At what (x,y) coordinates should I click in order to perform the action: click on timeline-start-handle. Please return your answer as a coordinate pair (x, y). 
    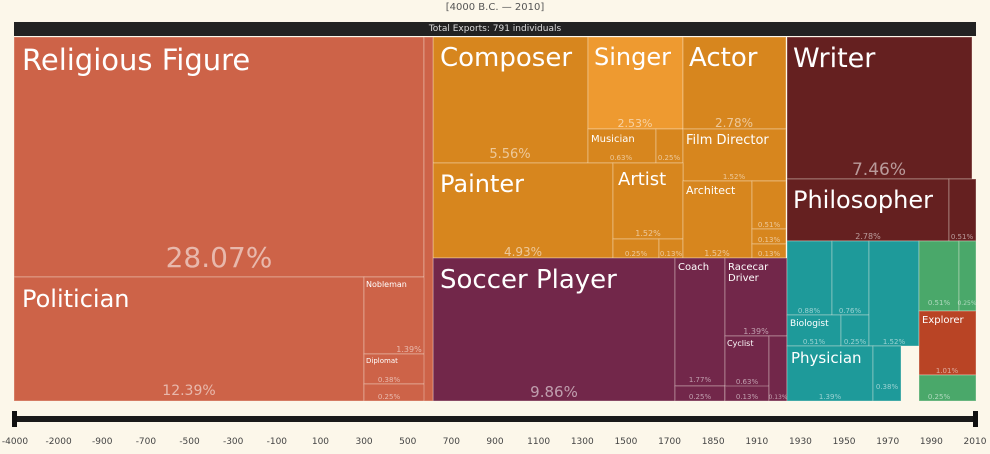
    Looking at the image, I should click on (14, 419).